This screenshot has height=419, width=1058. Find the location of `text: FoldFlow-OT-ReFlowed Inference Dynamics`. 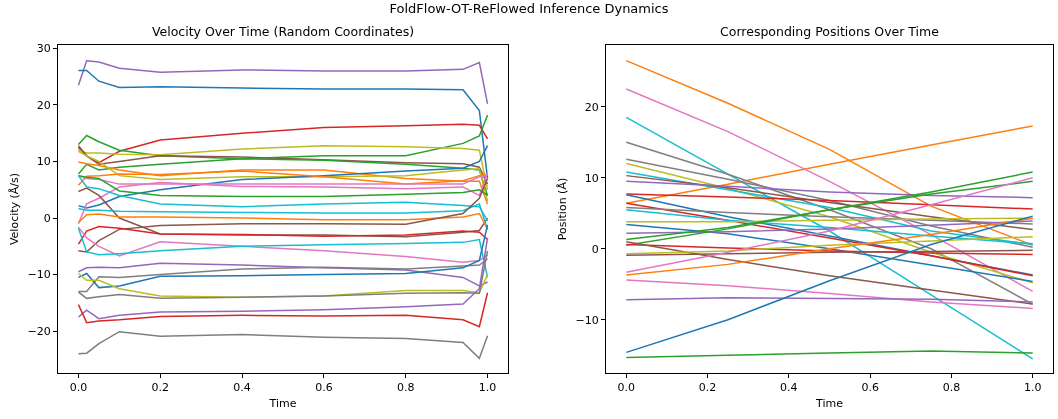

text: FoldFlow-OT-ReFlowed Inference Dynamics is located at coordinates (529, 9).